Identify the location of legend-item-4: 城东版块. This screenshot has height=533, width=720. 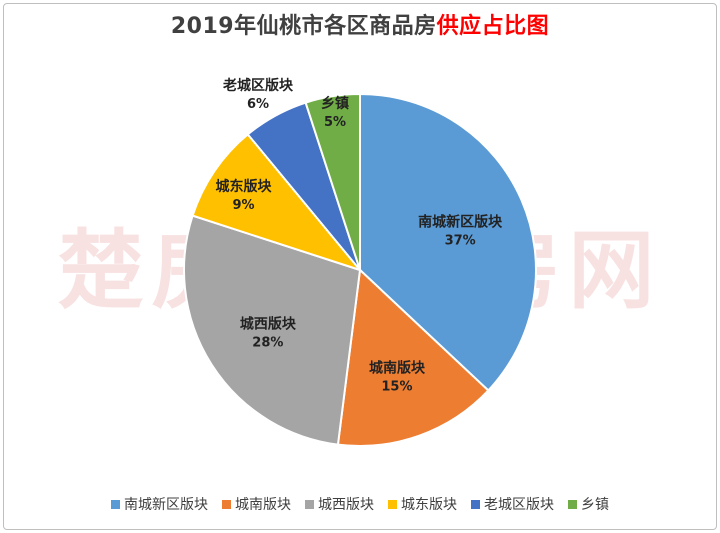
(422, 504).